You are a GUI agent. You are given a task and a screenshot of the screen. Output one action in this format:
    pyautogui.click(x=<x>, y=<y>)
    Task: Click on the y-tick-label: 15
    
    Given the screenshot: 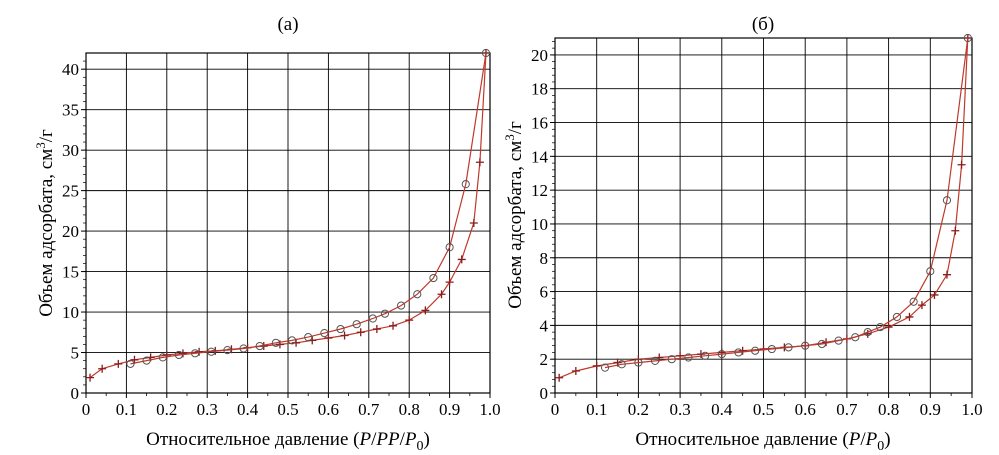 What is the action you would take?
    pyautogui.click(x=70, y=272)
    